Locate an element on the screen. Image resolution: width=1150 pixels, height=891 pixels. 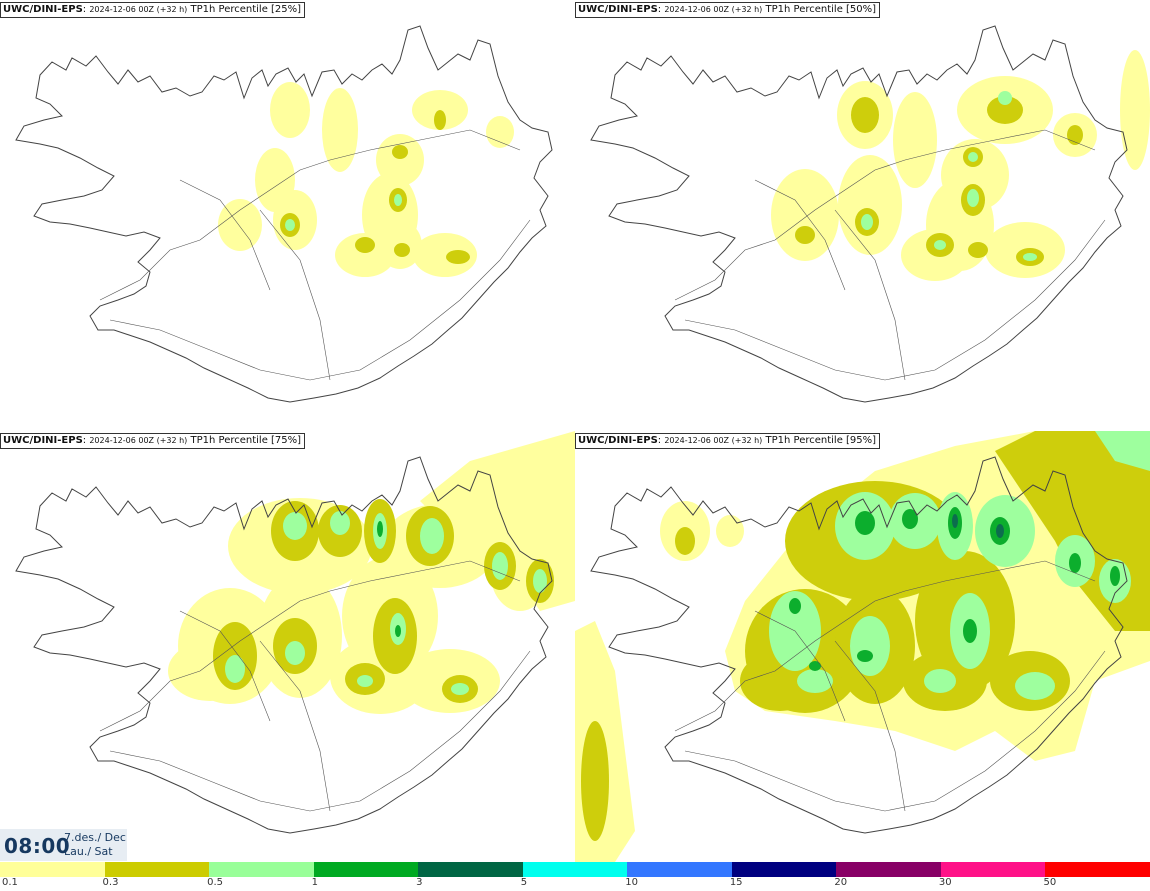
legend-tick-label: 30 is located at coordinates (945, 882).